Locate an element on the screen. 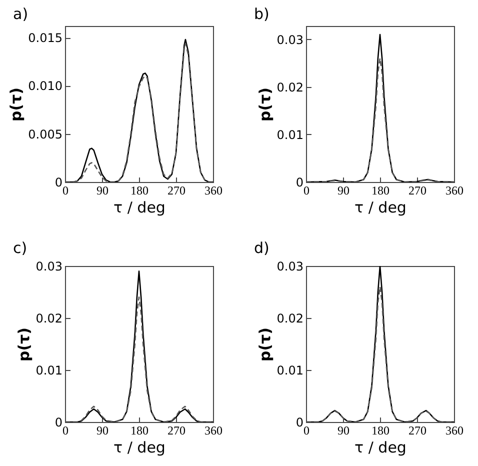 The image size is (478, 466). chart-title: a) is located at coordinates (20, 14).